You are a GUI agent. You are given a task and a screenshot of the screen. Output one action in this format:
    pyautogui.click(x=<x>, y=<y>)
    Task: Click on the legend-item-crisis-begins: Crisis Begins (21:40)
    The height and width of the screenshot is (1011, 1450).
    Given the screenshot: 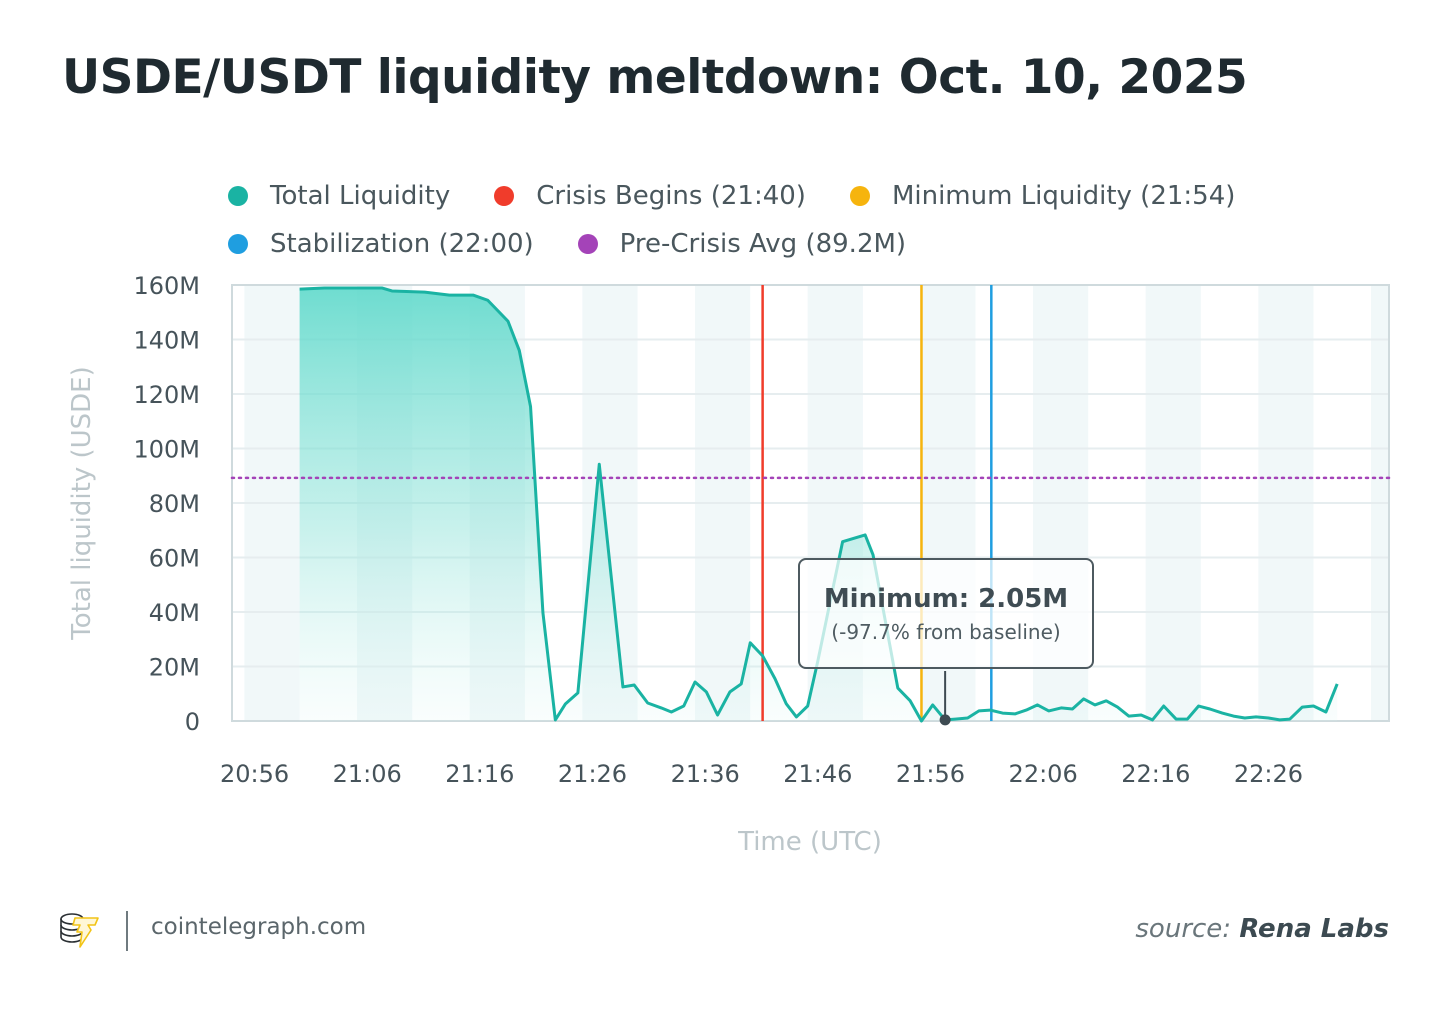 What is the action you would take?
    pyautogui.click(x=650, y=196)
    